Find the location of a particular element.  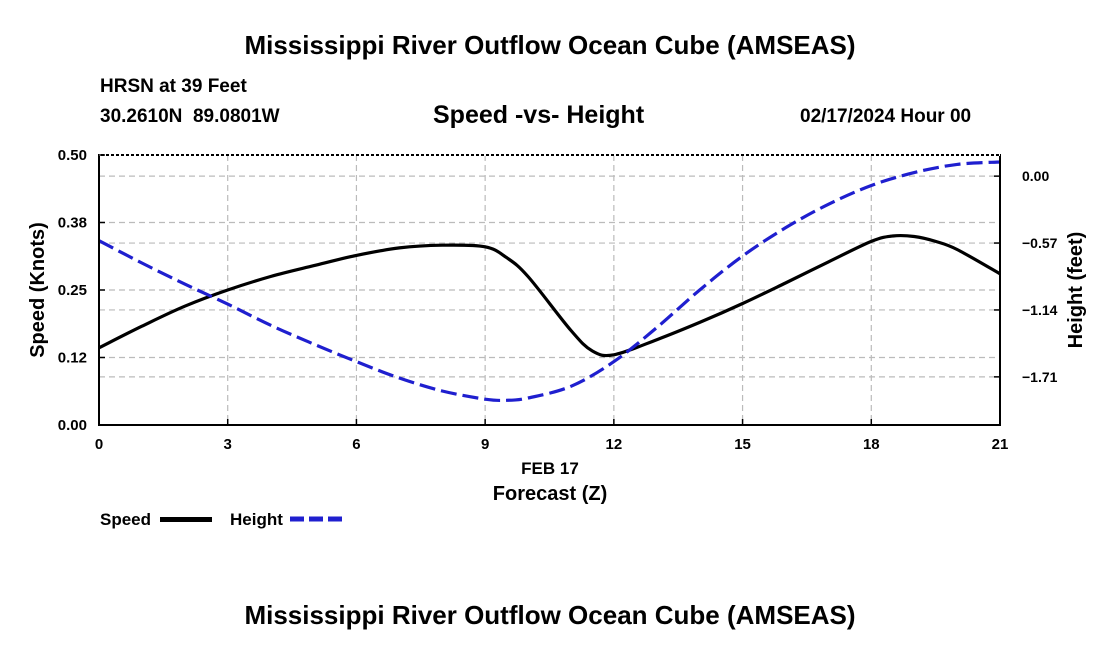

y-right-tick-label: −1.14 is located at coordinates (1040, 310).